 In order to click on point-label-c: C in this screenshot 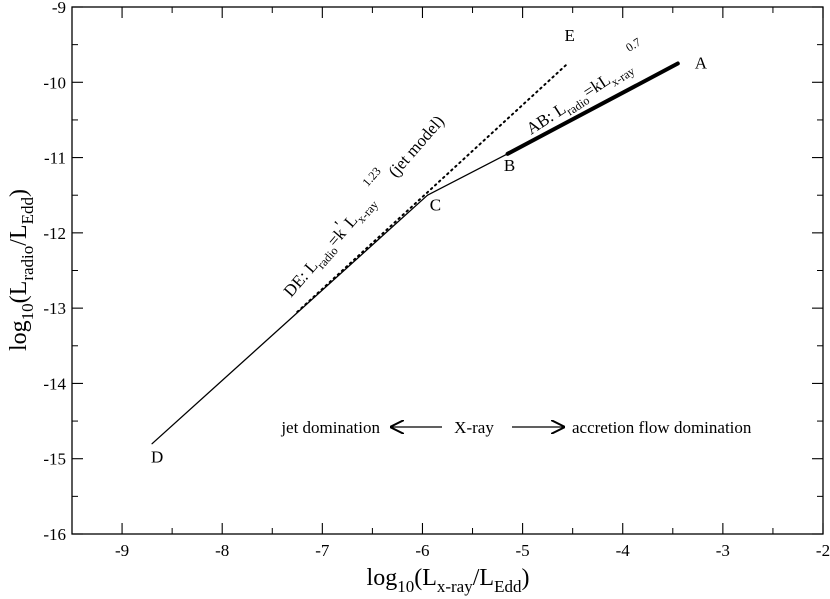, I will do `click(435, 204)`.